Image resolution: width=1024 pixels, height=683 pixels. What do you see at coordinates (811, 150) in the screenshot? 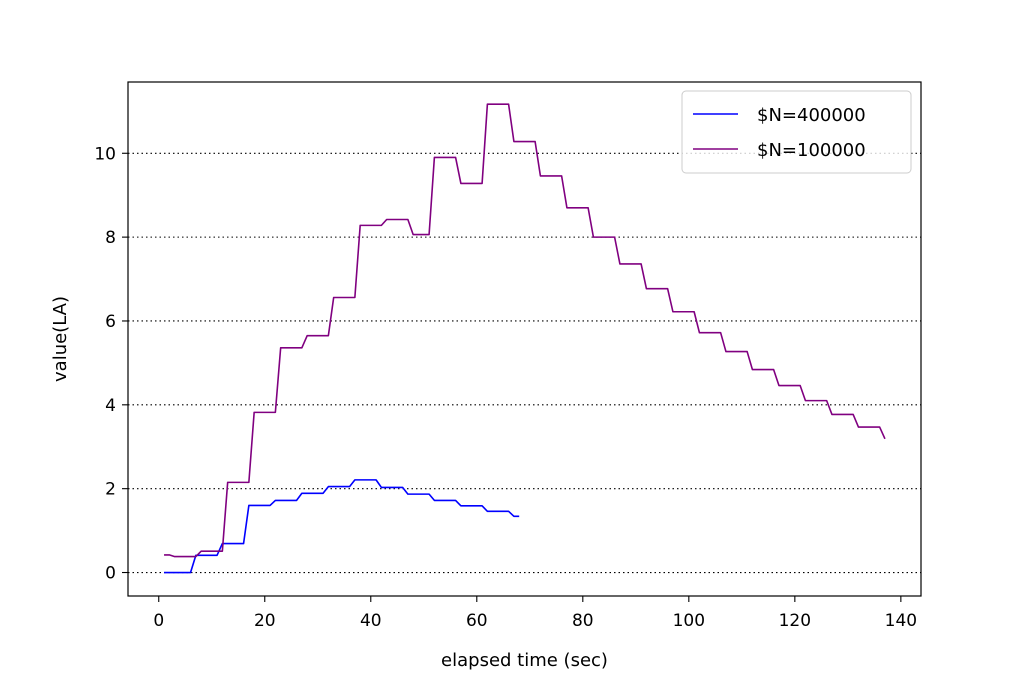
I see `legend-label-series-2: $N=100000` at bounding box center [811, 150].